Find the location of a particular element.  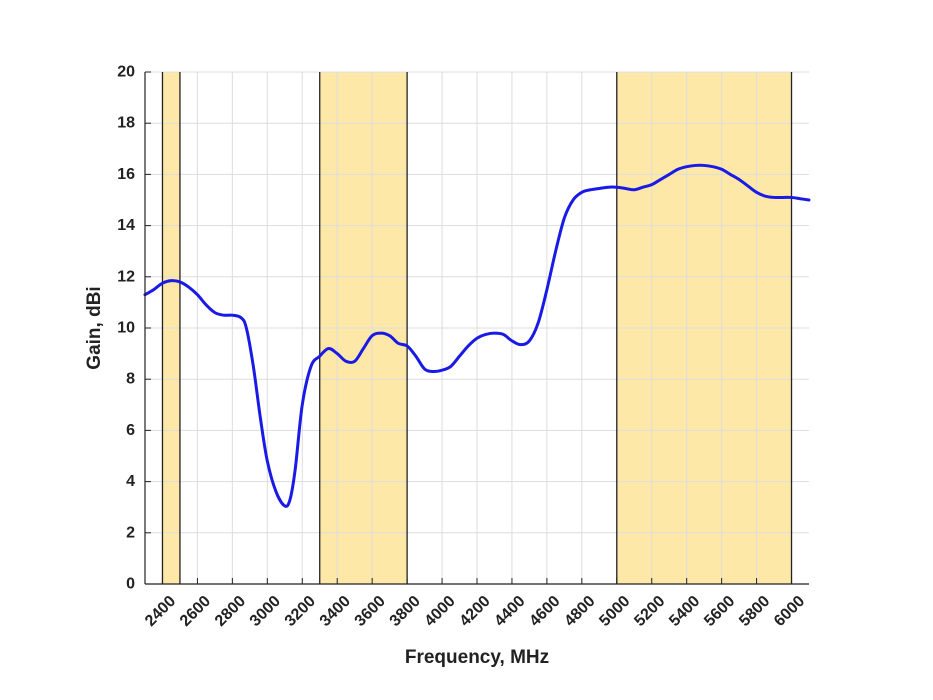

x-tick-label-6000: 6000 is located at coordinates (789, 611).